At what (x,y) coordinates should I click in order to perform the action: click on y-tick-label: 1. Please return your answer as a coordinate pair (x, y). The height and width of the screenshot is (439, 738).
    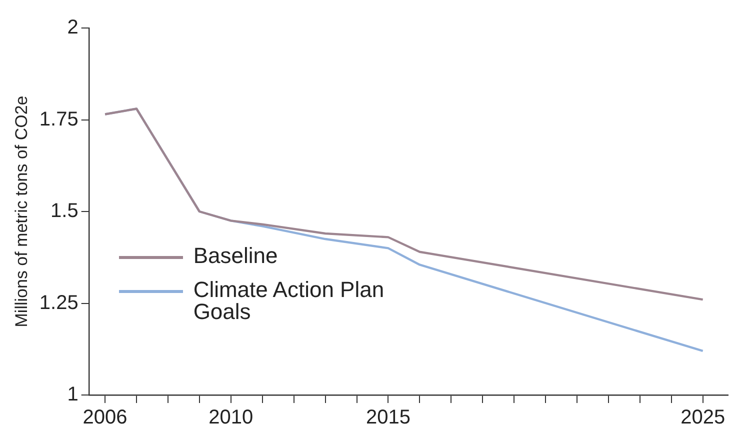
    Looking at the image, I should click on (72, 395).